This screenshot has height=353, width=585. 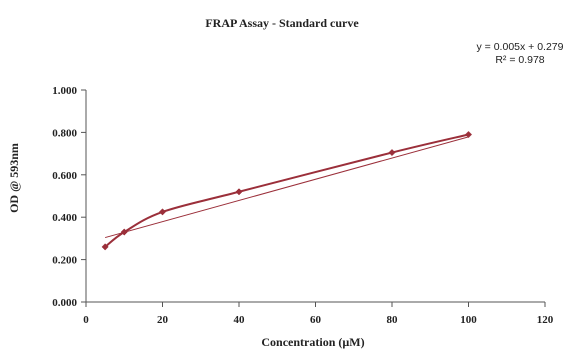 I want to click on y-axis-label: OD @ 593nm, so click(x=14, y=178).